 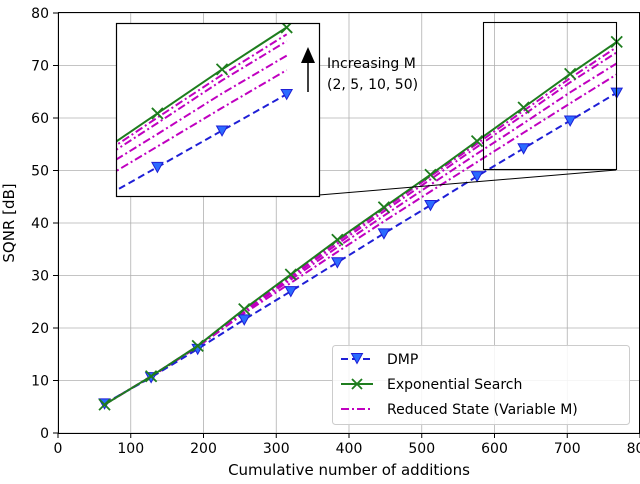 I want to click on y-tick-label: 50, so click(x=40, y=172).